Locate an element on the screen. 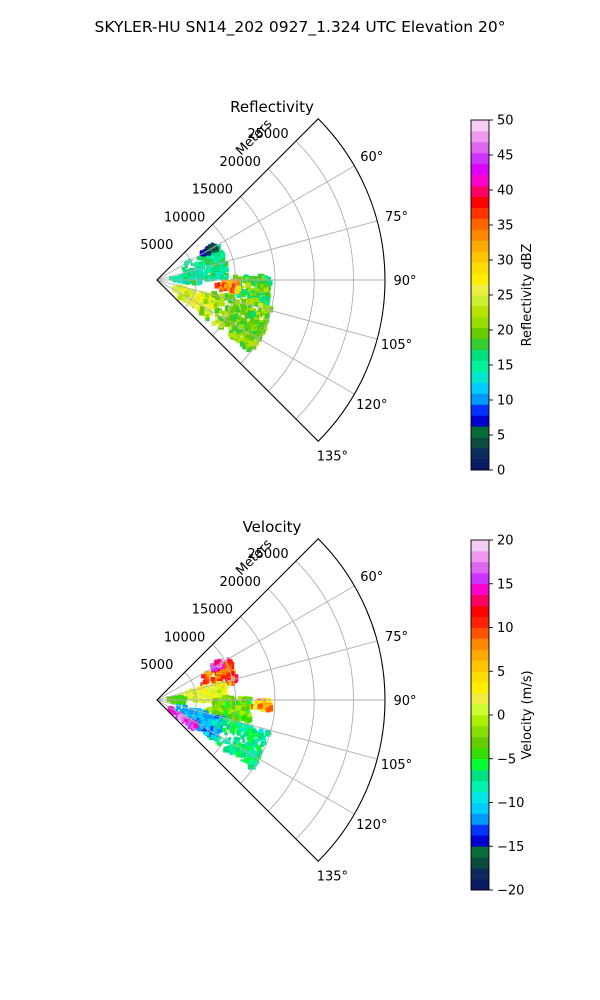 The width and height of the screenshot is (600, 1000). grid-spoke is located at coordinates (255, 223).